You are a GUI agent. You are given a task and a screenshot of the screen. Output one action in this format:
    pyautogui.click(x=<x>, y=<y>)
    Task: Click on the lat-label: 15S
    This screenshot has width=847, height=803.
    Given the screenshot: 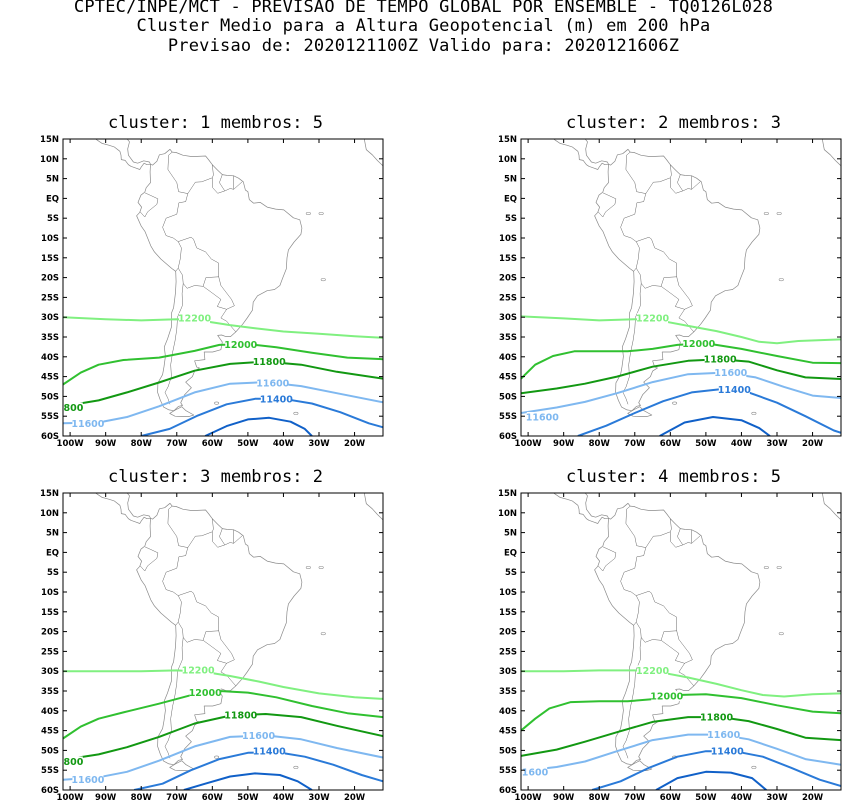 What is the action you would take?
    pyautogui.click(x=508, y=259)
    